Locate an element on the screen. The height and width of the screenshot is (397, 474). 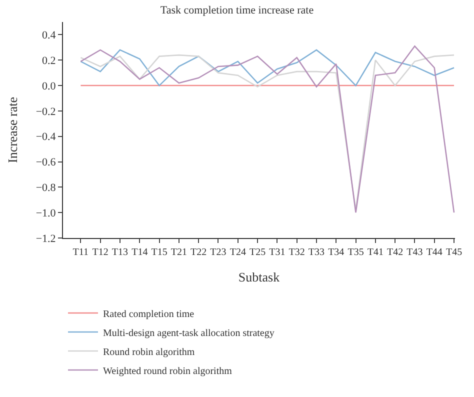
chart-title: Task completion time increase rate is located at coordinates (237, 10).